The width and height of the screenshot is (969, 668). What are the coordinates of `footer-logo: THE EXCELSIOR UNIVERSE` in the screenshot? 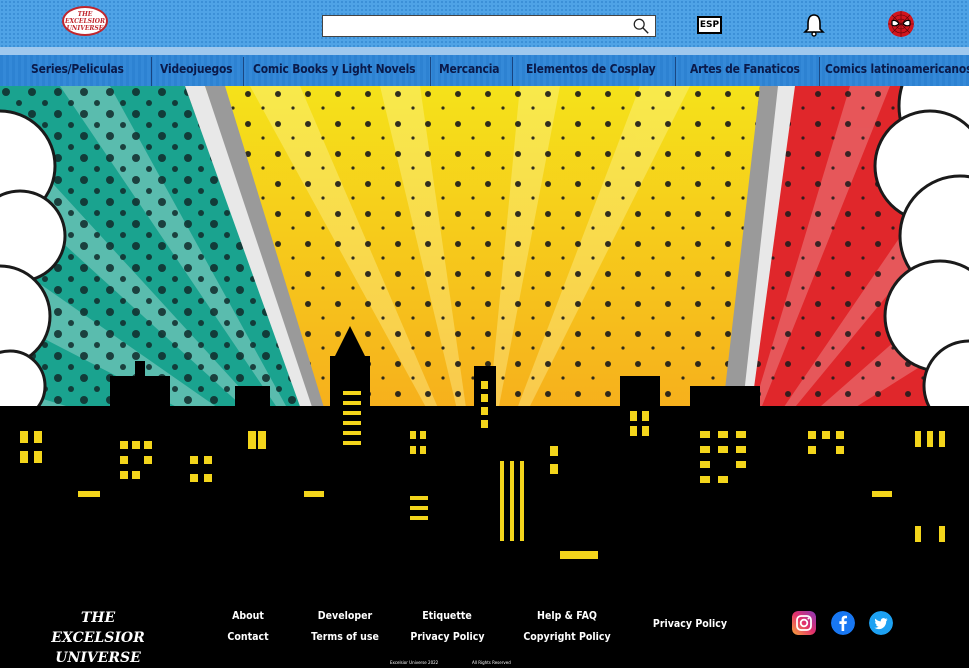 It's located at (98, 638).